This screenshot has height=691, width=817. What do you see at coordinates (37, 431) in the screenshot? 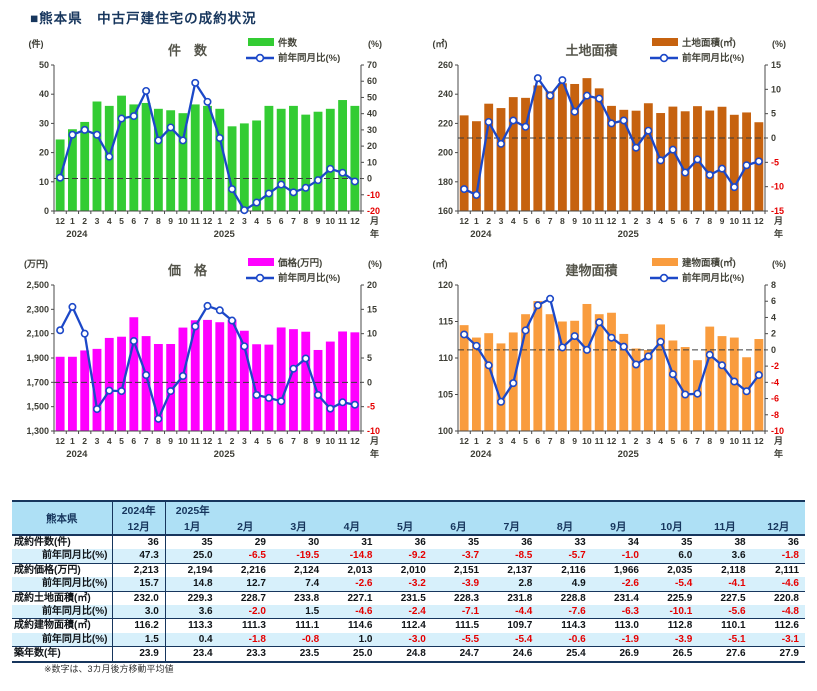
I see `svg-text: 1,300` at bounding box center [37, 431].